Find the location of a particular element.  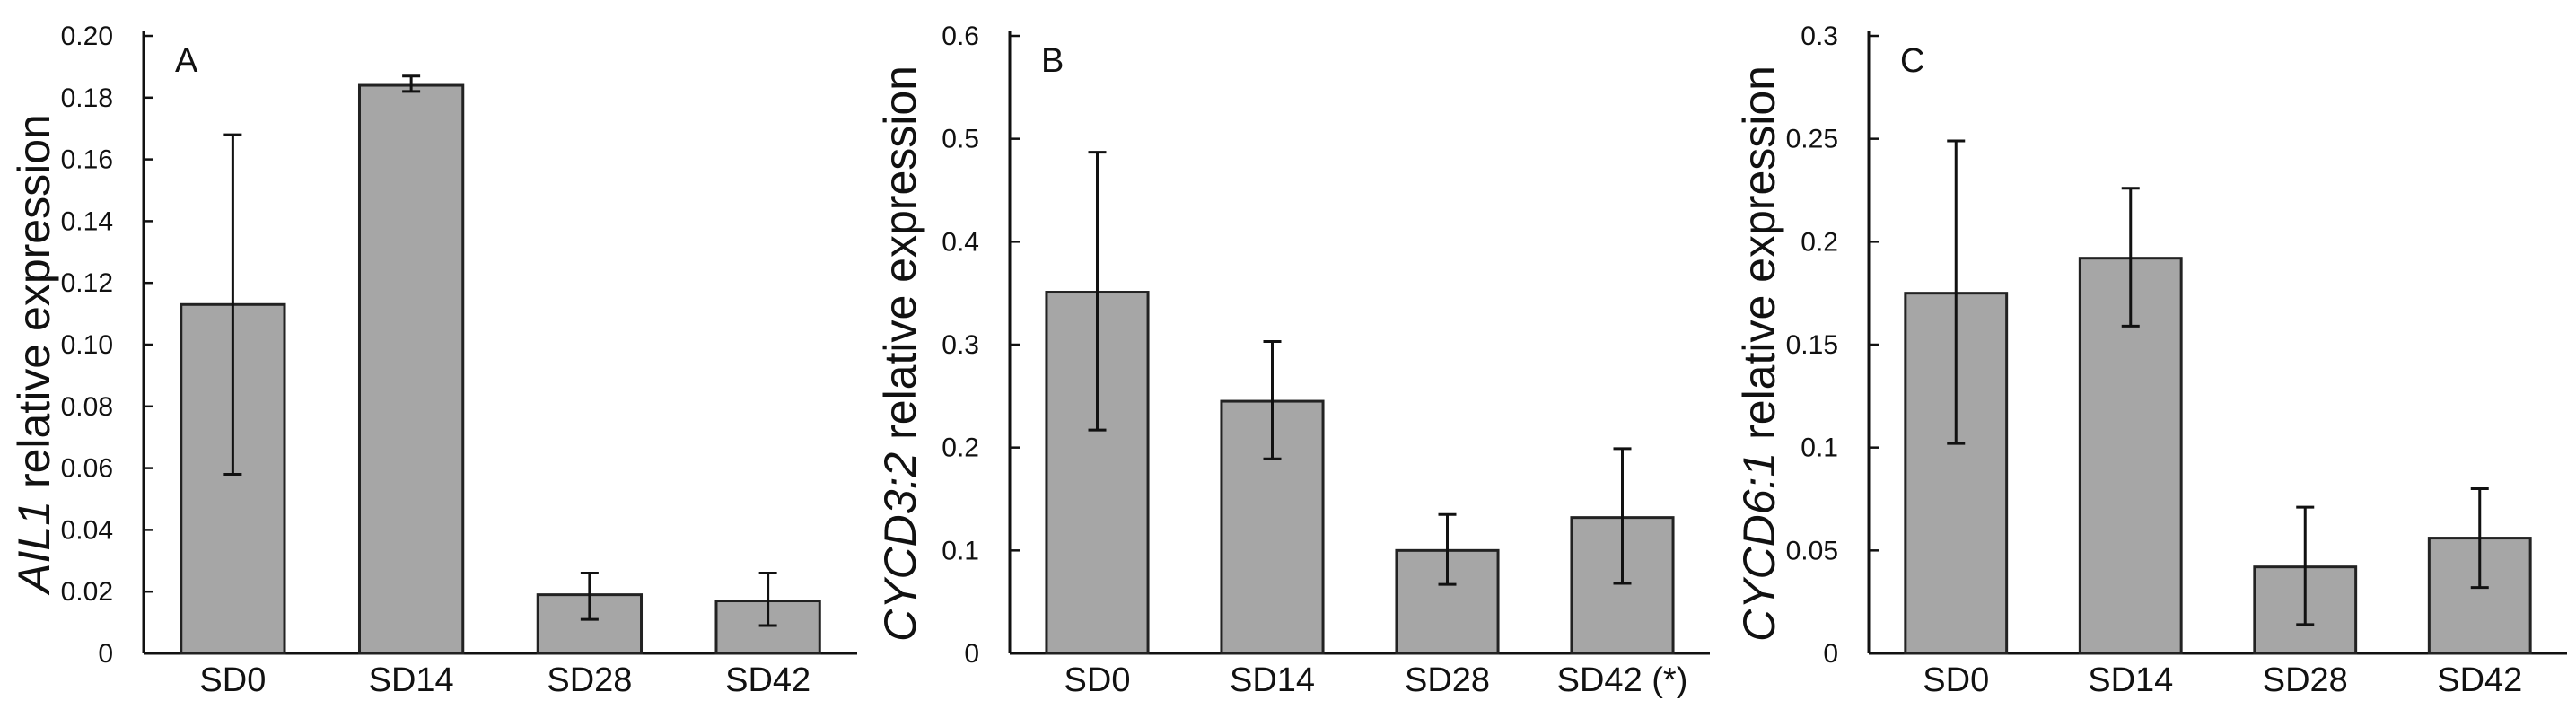

y-axis-label: CYCD3:2 relative expression is located at coordinates (900, 354).